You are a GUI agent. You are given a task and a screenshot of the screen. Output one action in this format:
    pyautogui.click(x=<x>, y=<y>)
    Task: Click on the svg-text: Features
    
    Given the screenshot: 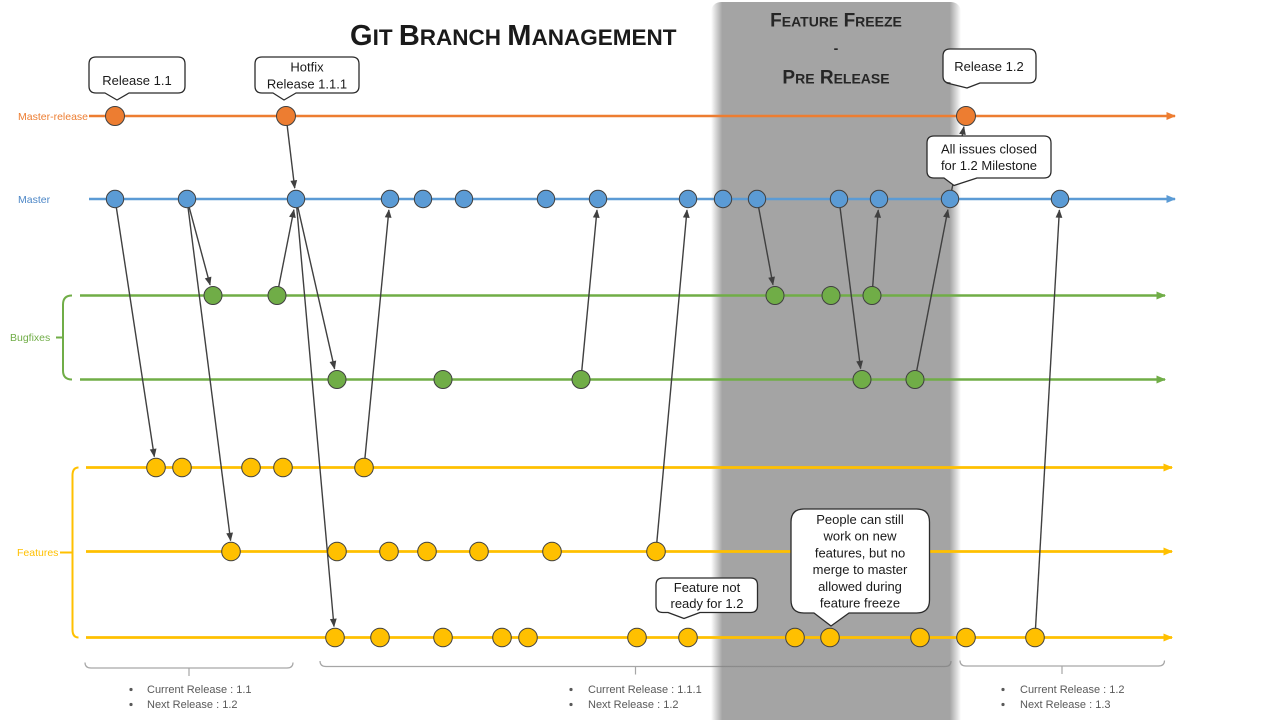 What is the action you would take?
    pyautogui.click(x=37, y=553)
    